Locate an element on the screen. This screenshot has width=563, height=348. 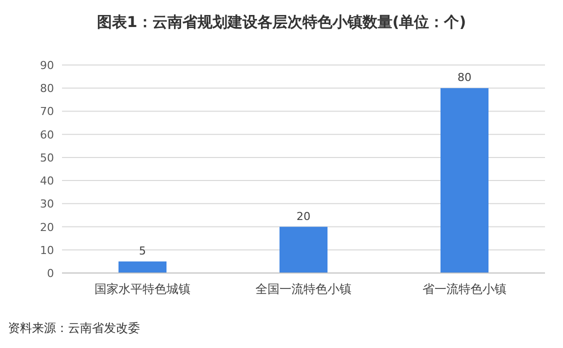
x-tick-label: 全国一流特色小镇 is located at coordinates (304, 289).